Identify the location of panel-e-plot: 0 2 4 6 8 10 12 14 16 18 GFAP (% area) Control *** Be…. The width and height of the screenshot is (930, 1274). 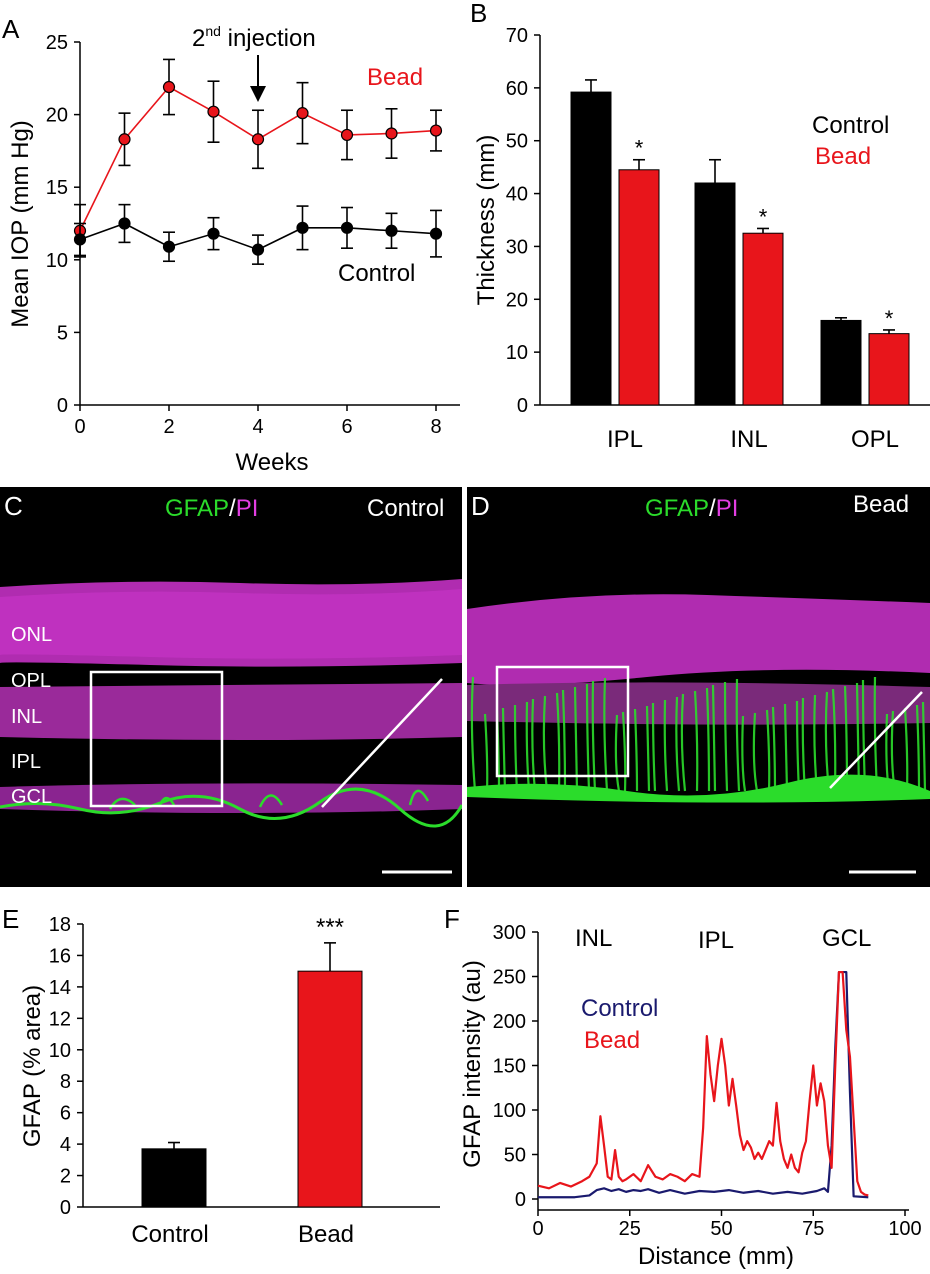
(229, 1081).